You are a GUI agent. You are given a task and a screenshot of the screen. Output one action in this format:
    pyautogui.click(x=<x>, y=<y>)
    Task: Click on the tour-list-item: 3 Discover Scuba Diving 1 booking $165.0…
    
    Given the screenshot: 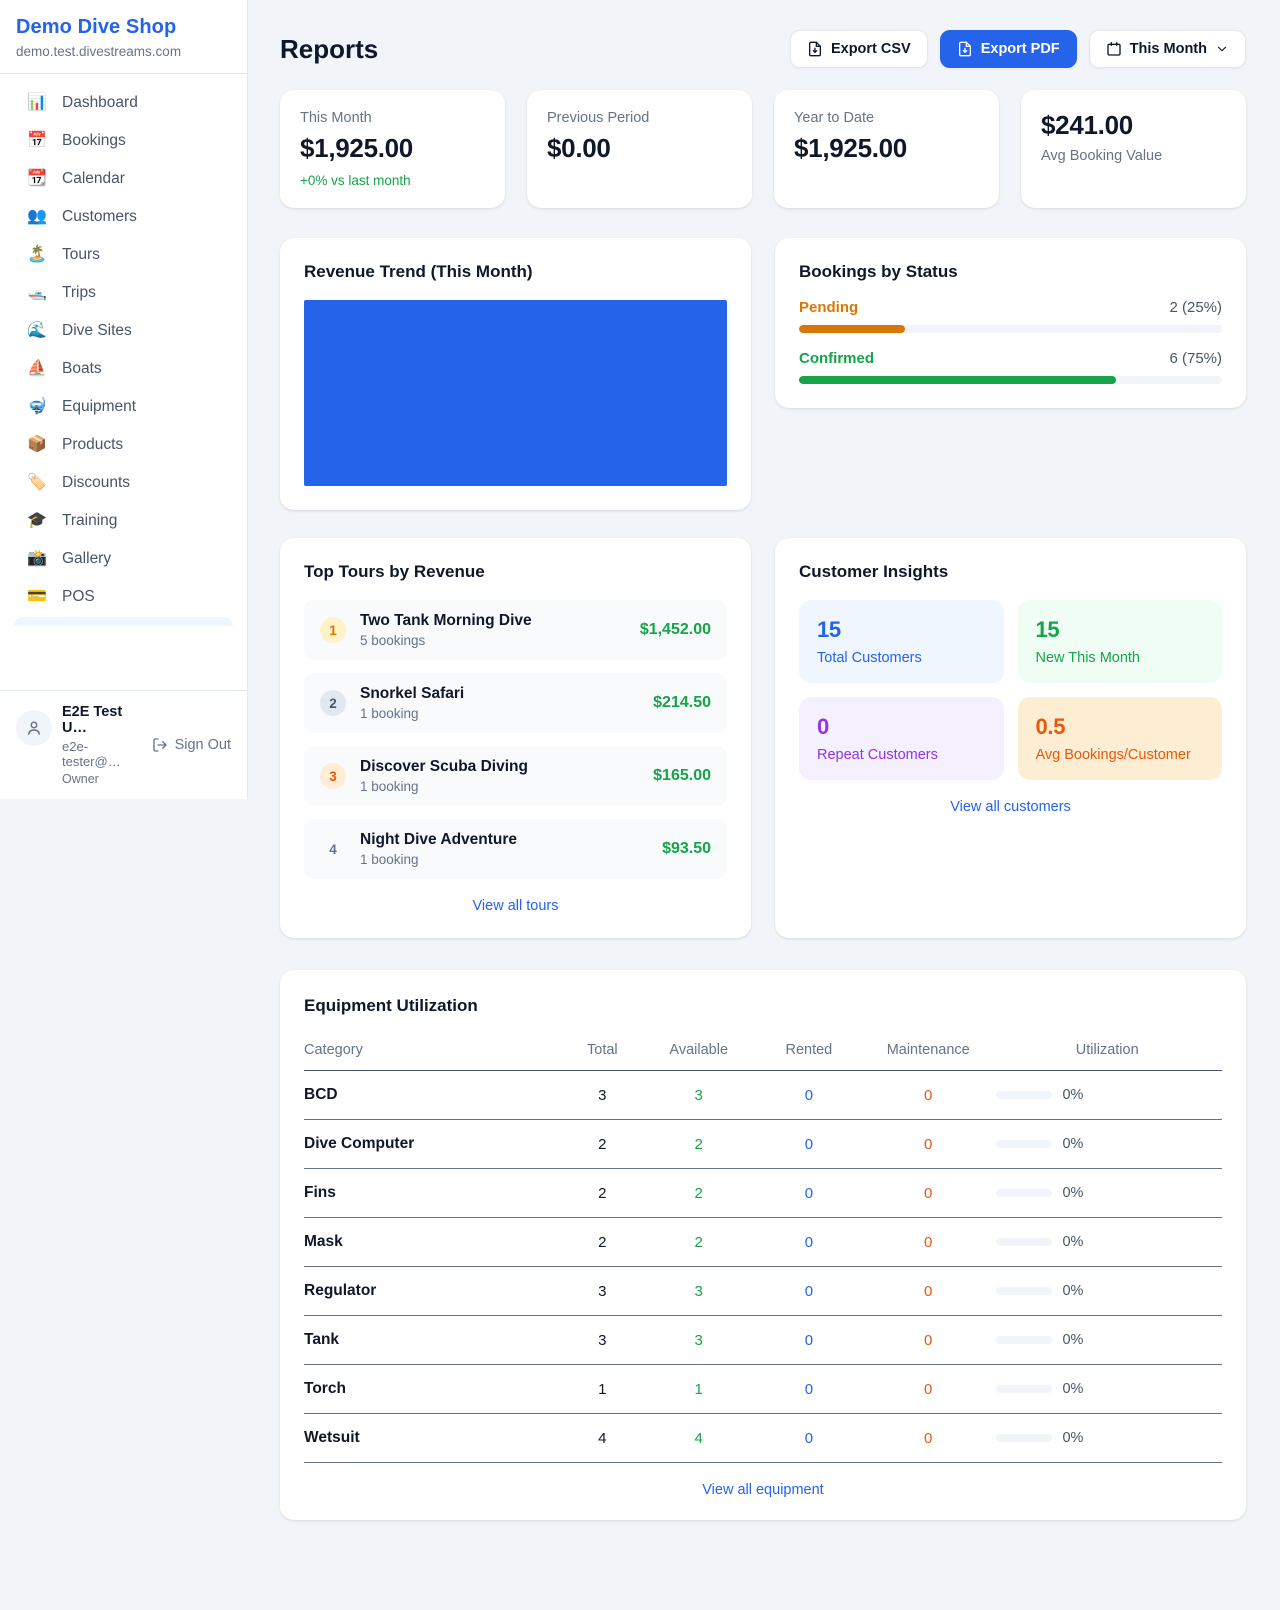 What is the action you would take?
    pyautogui.click(x=515, y=776)
    